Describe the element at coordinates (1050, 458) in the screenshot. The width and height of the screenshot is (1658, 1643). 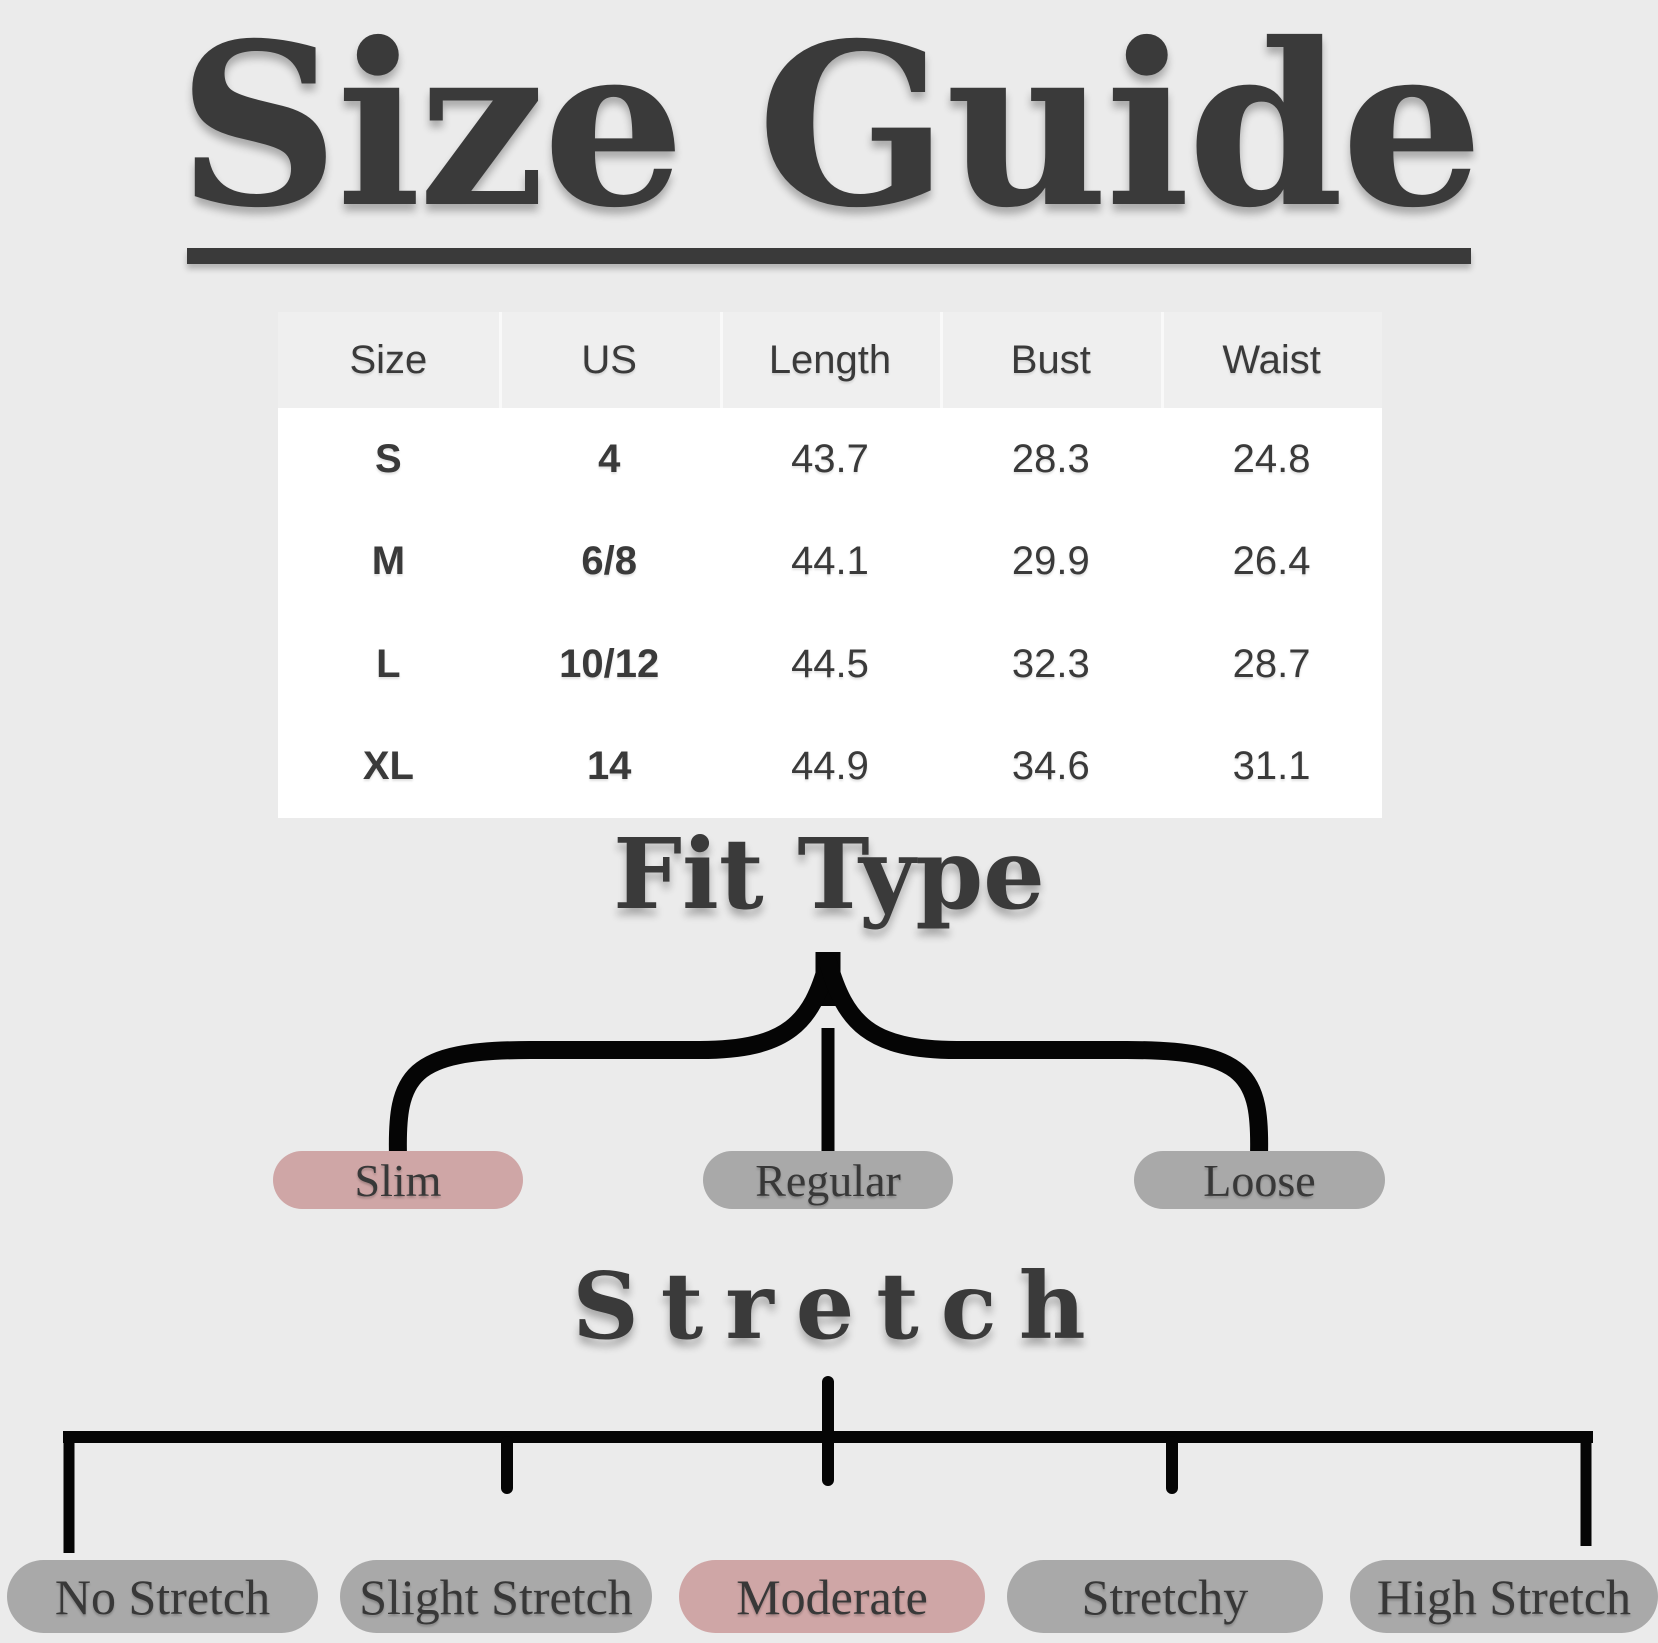
I see `size-table-cell: 28.3` at that location.